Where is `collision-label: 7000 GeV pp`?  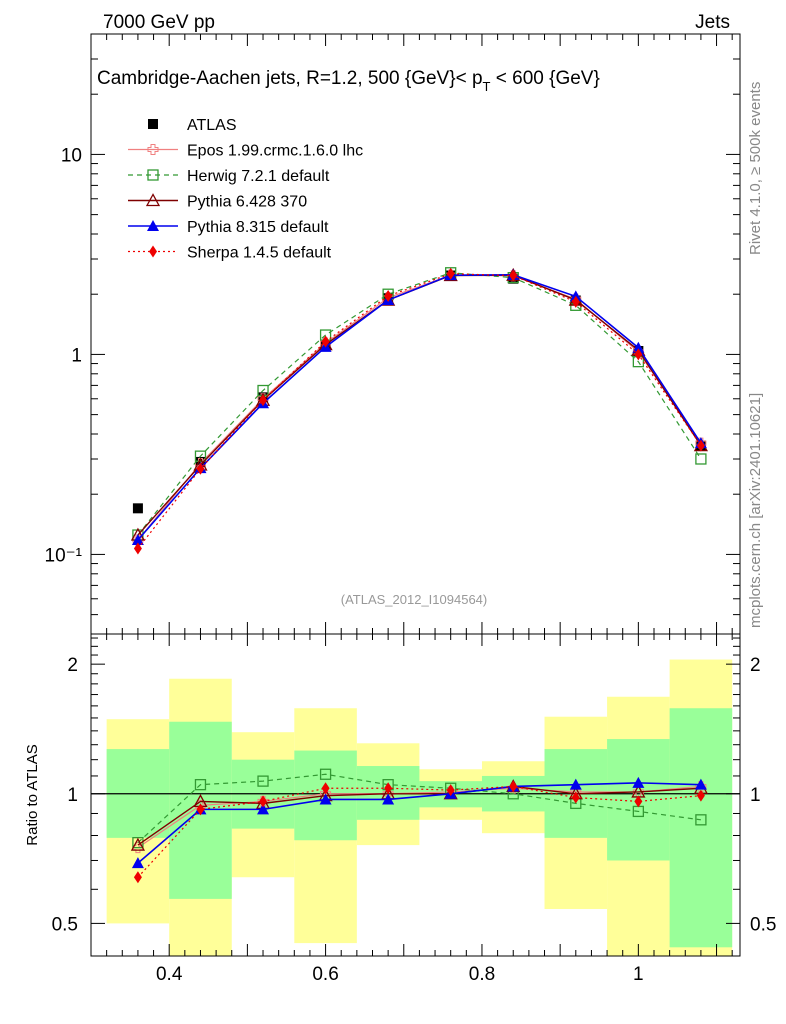 collision-label: 7000 GeV pp is located at coordinates (159, 22).